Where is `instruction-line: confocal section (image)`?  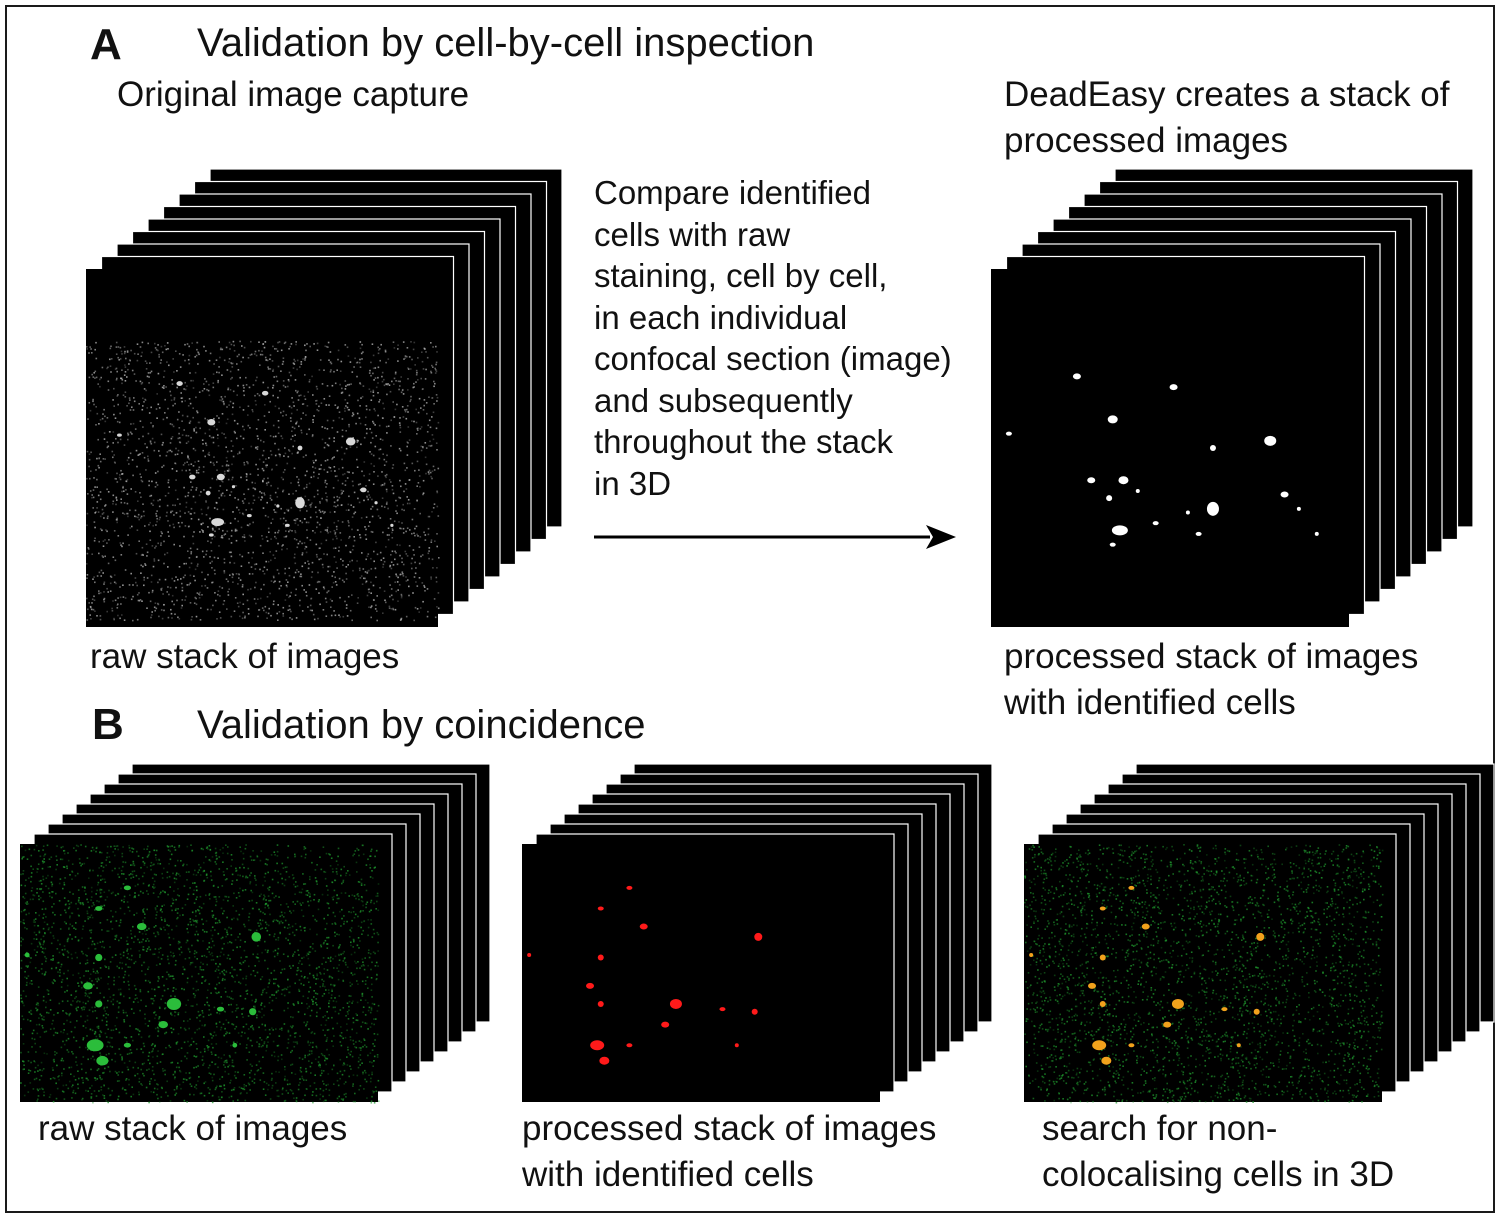
instruction-line: confocal section (image) is located at coordinates (773, 358).